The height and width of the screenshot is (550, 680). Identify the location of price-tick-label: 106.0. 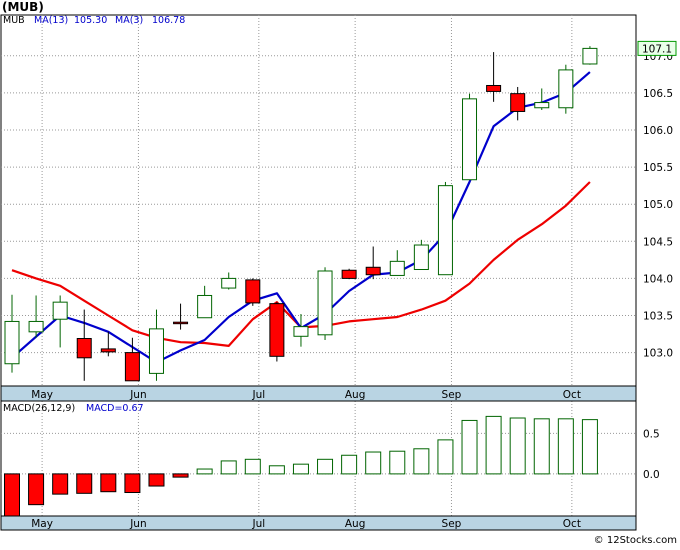
(658, 131).